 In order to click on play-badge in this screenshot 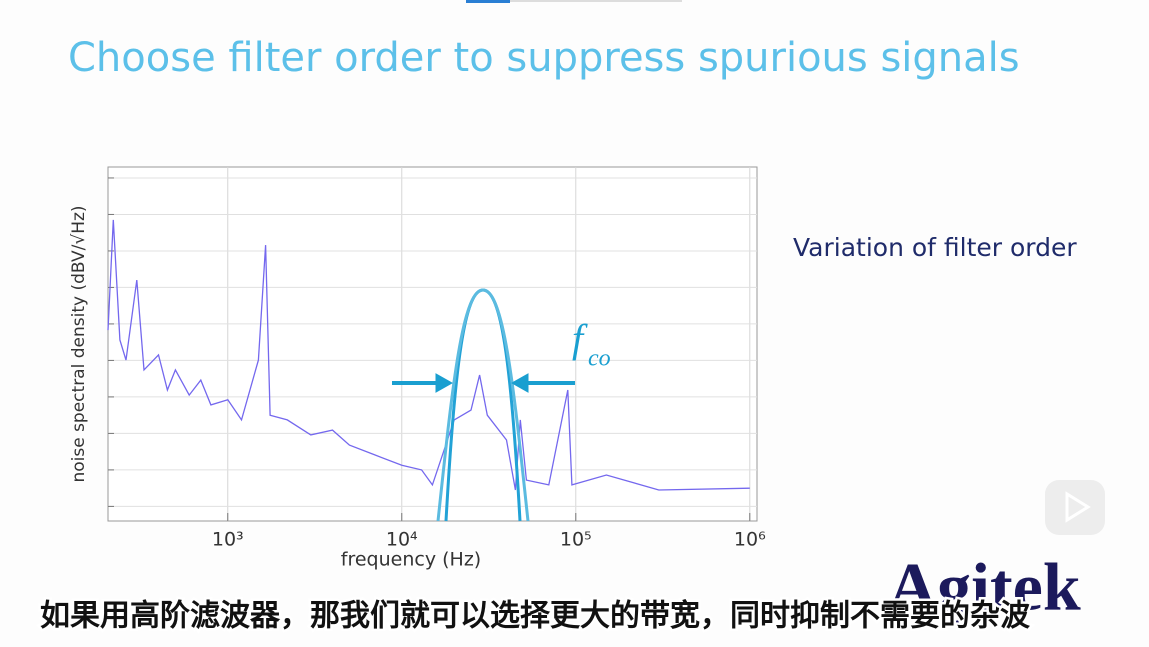, I will do `click(1075, 507)`.